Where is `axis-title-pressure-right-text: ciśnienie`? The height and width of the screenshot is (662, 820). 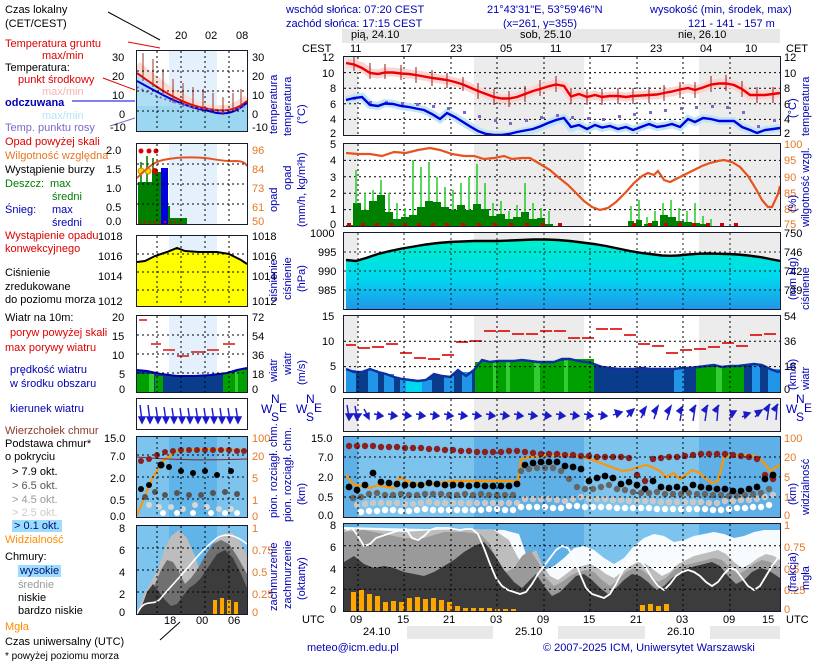
axis-title-pressure-right-text: ciśnienie is located at coordinates (806, 288).